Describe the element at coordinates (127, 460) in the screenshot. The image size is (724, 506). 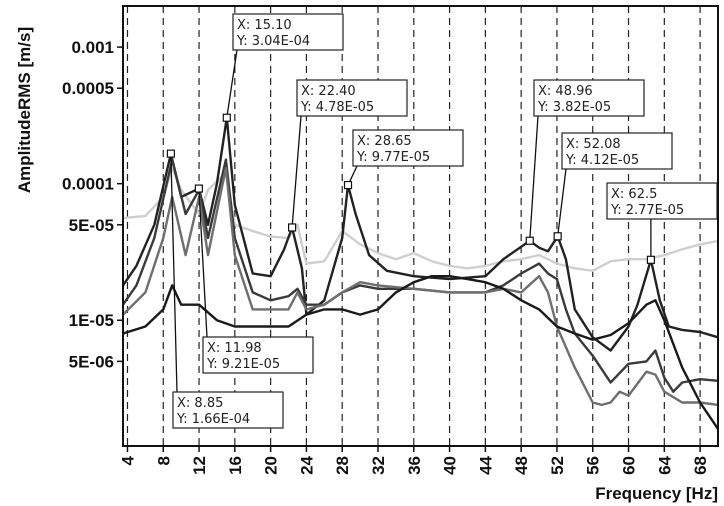
I see `x-tick-label-4: 4` at that location.